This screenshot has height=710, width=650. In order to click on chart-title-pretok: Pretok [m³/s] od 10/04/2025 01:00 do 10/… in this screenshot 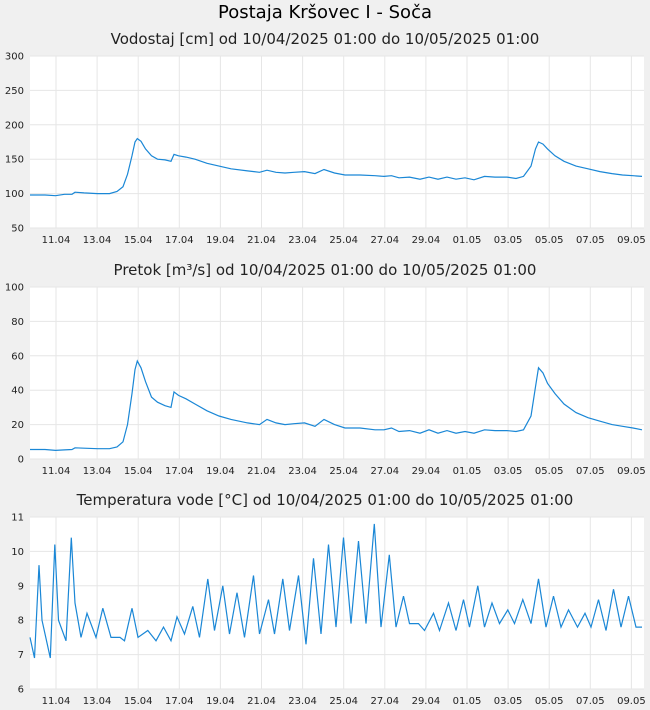, I will do `click(325, 270)`.